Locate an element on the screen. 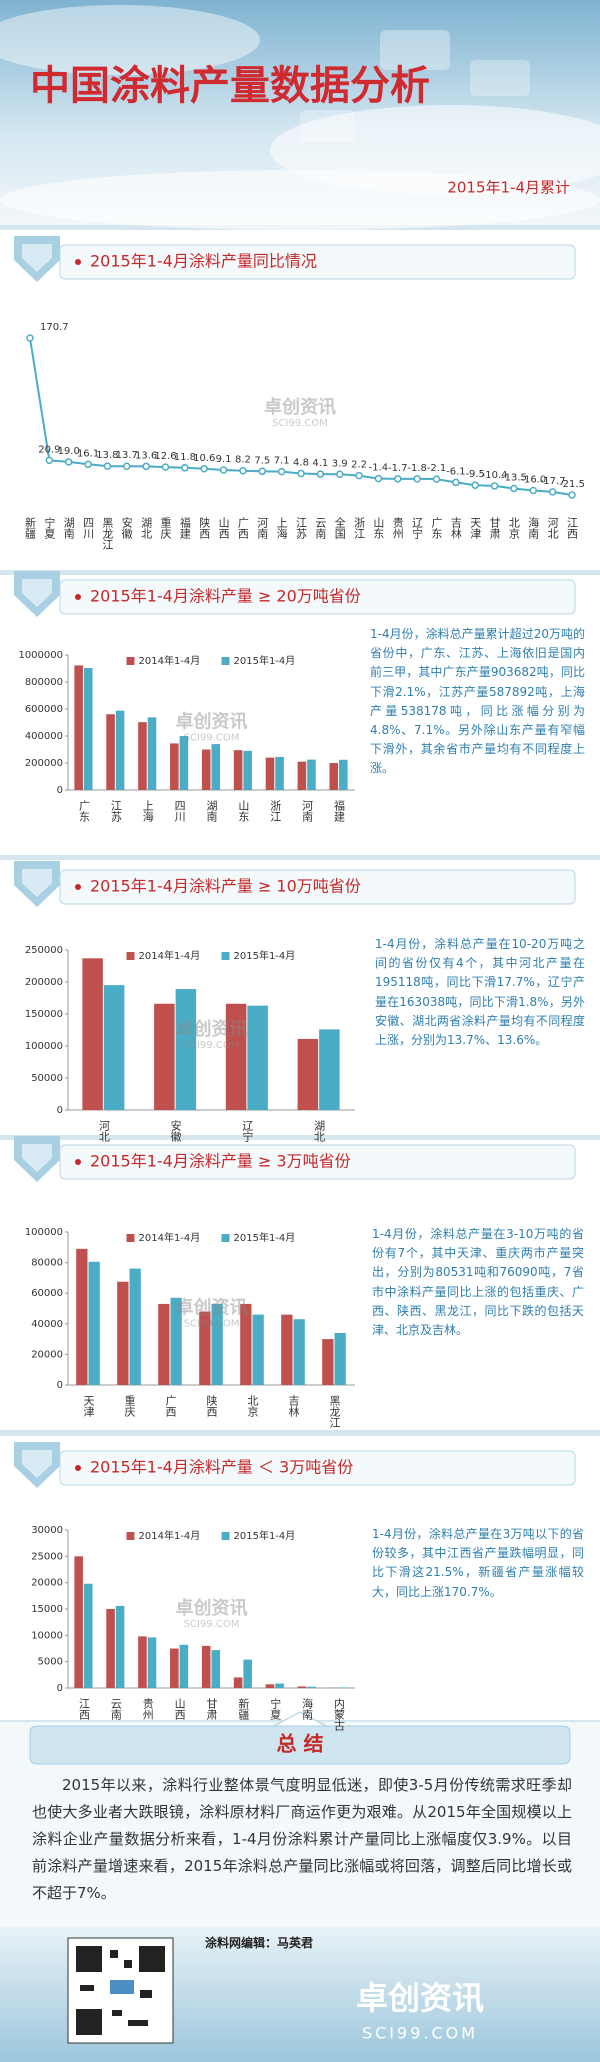 The height and width of the screenshot is (2062, 600). data-label: 8.2 is located at coordinates (243, 460).